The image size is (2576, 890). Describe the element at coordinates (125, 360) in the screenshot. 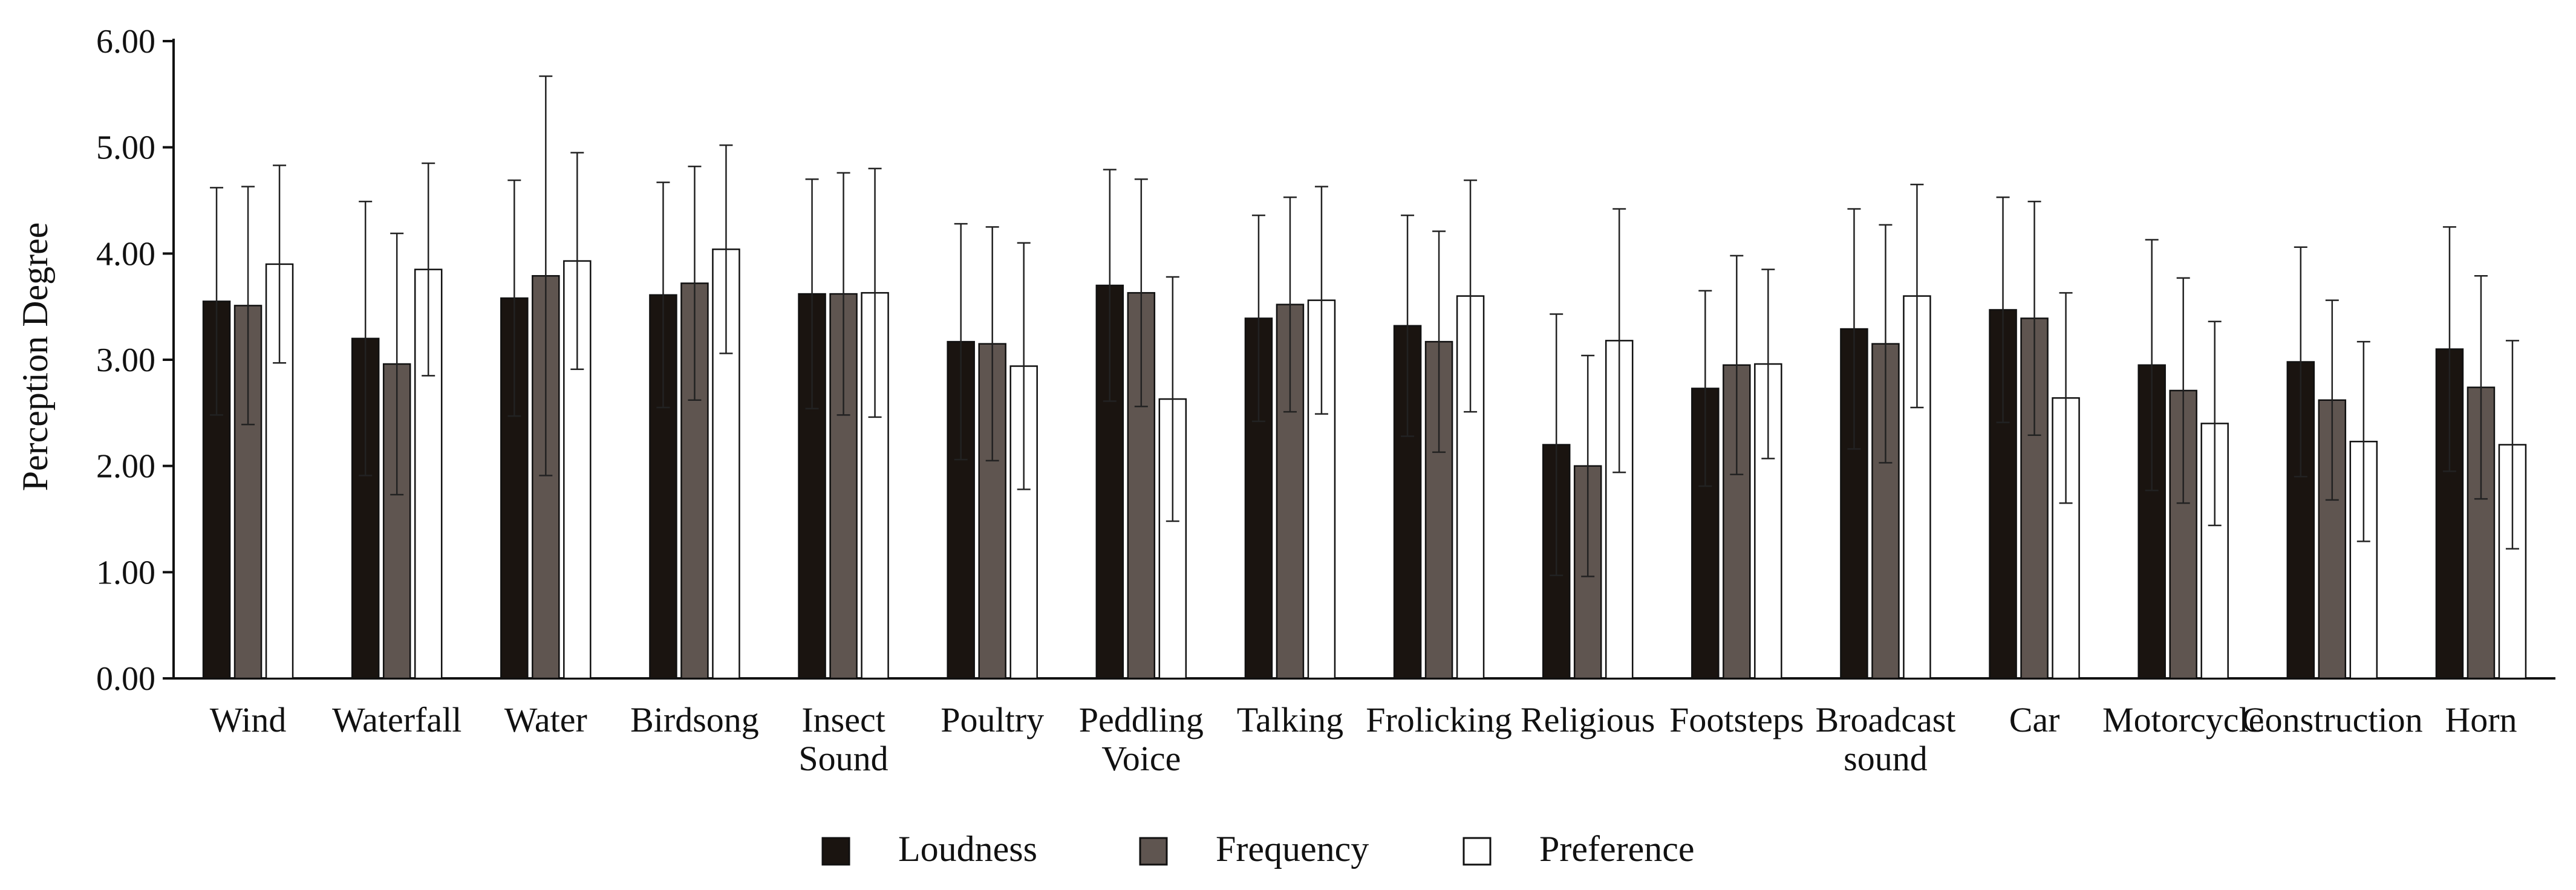

I see `y-tick-label: 3.00` at that location.